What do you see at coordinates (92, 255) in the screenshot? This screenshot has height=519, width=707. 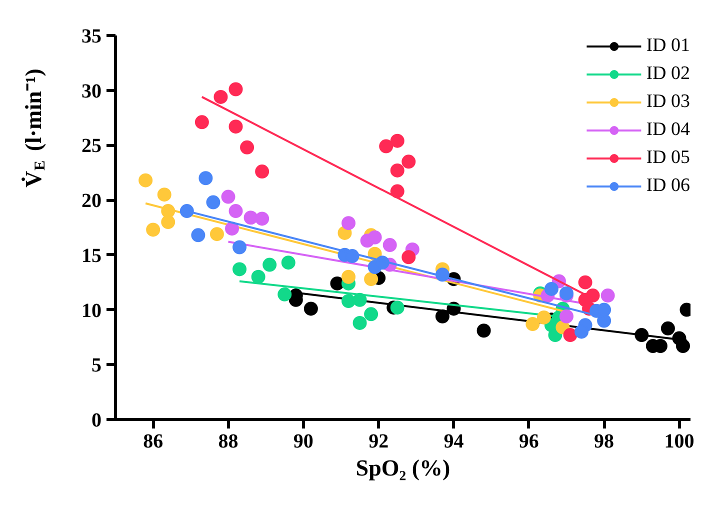 I see `y-tick-label: 15` at bounding box center [92, 255].